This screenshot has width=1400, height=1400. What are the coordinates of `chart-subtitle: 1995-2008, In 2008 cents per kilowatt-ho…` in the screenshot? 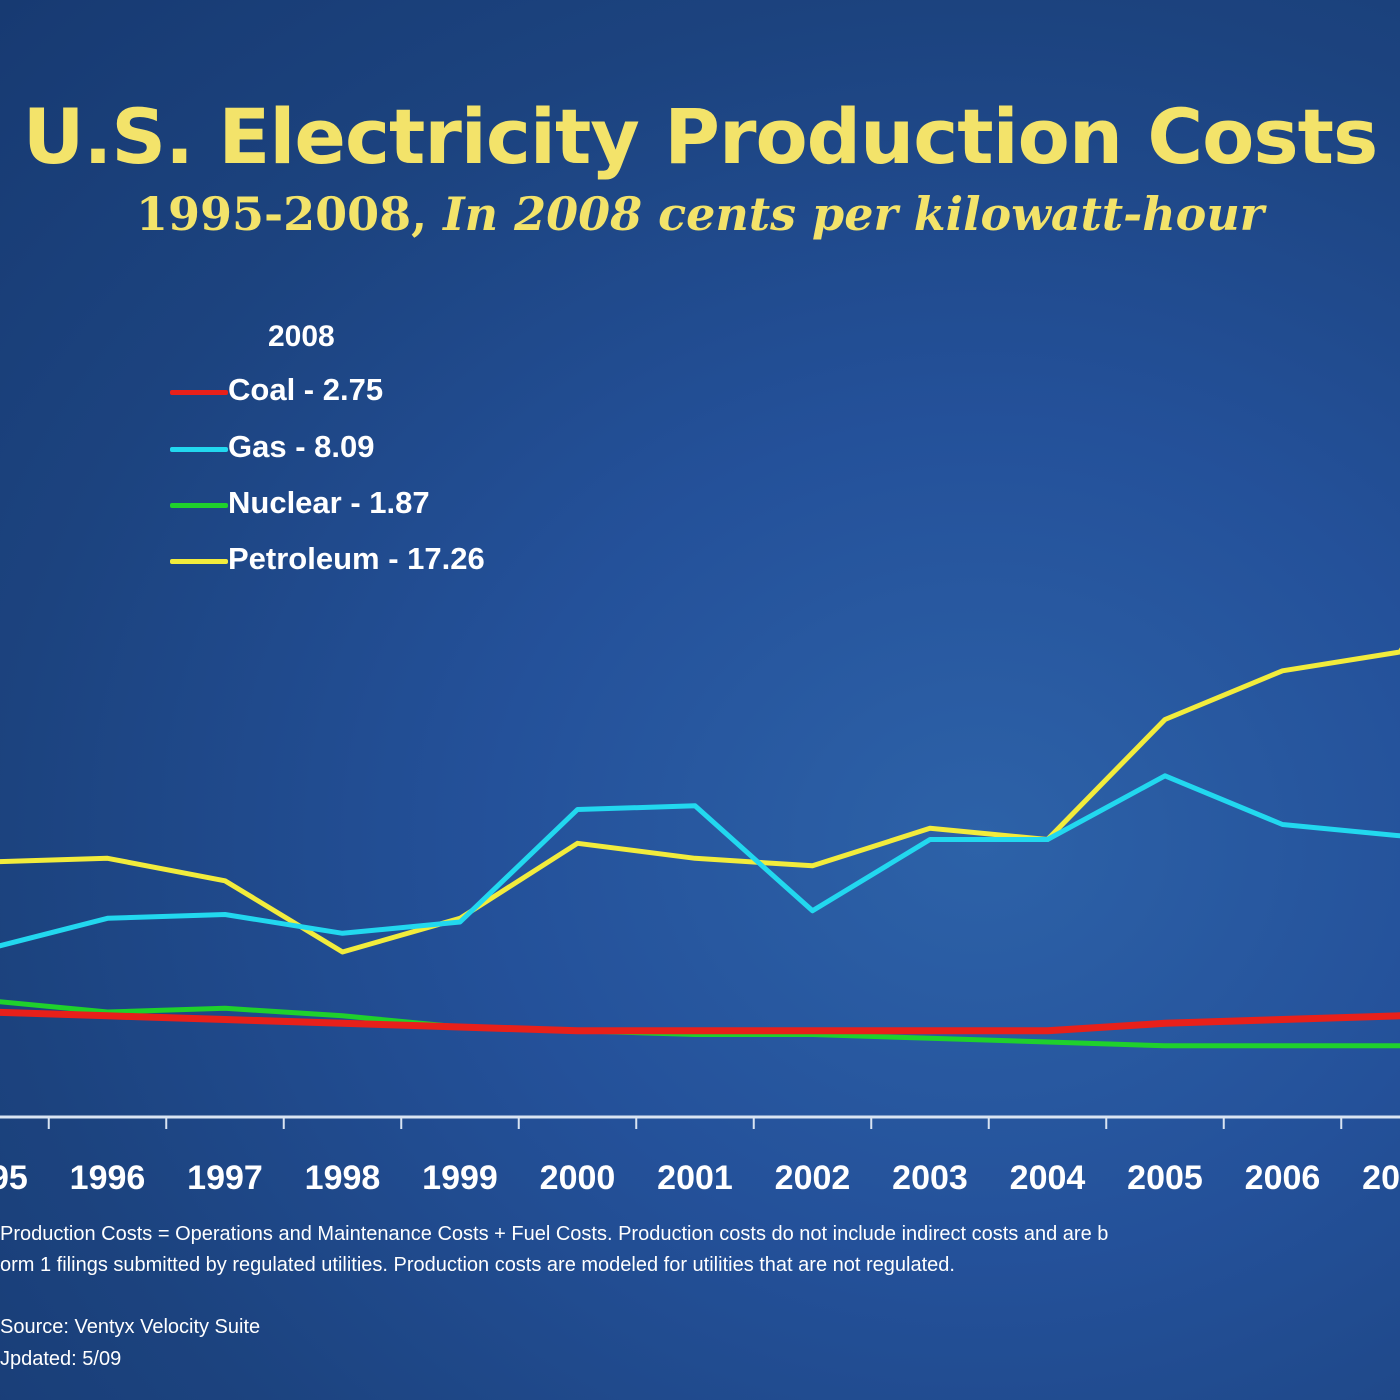 It's located at (700, 214).